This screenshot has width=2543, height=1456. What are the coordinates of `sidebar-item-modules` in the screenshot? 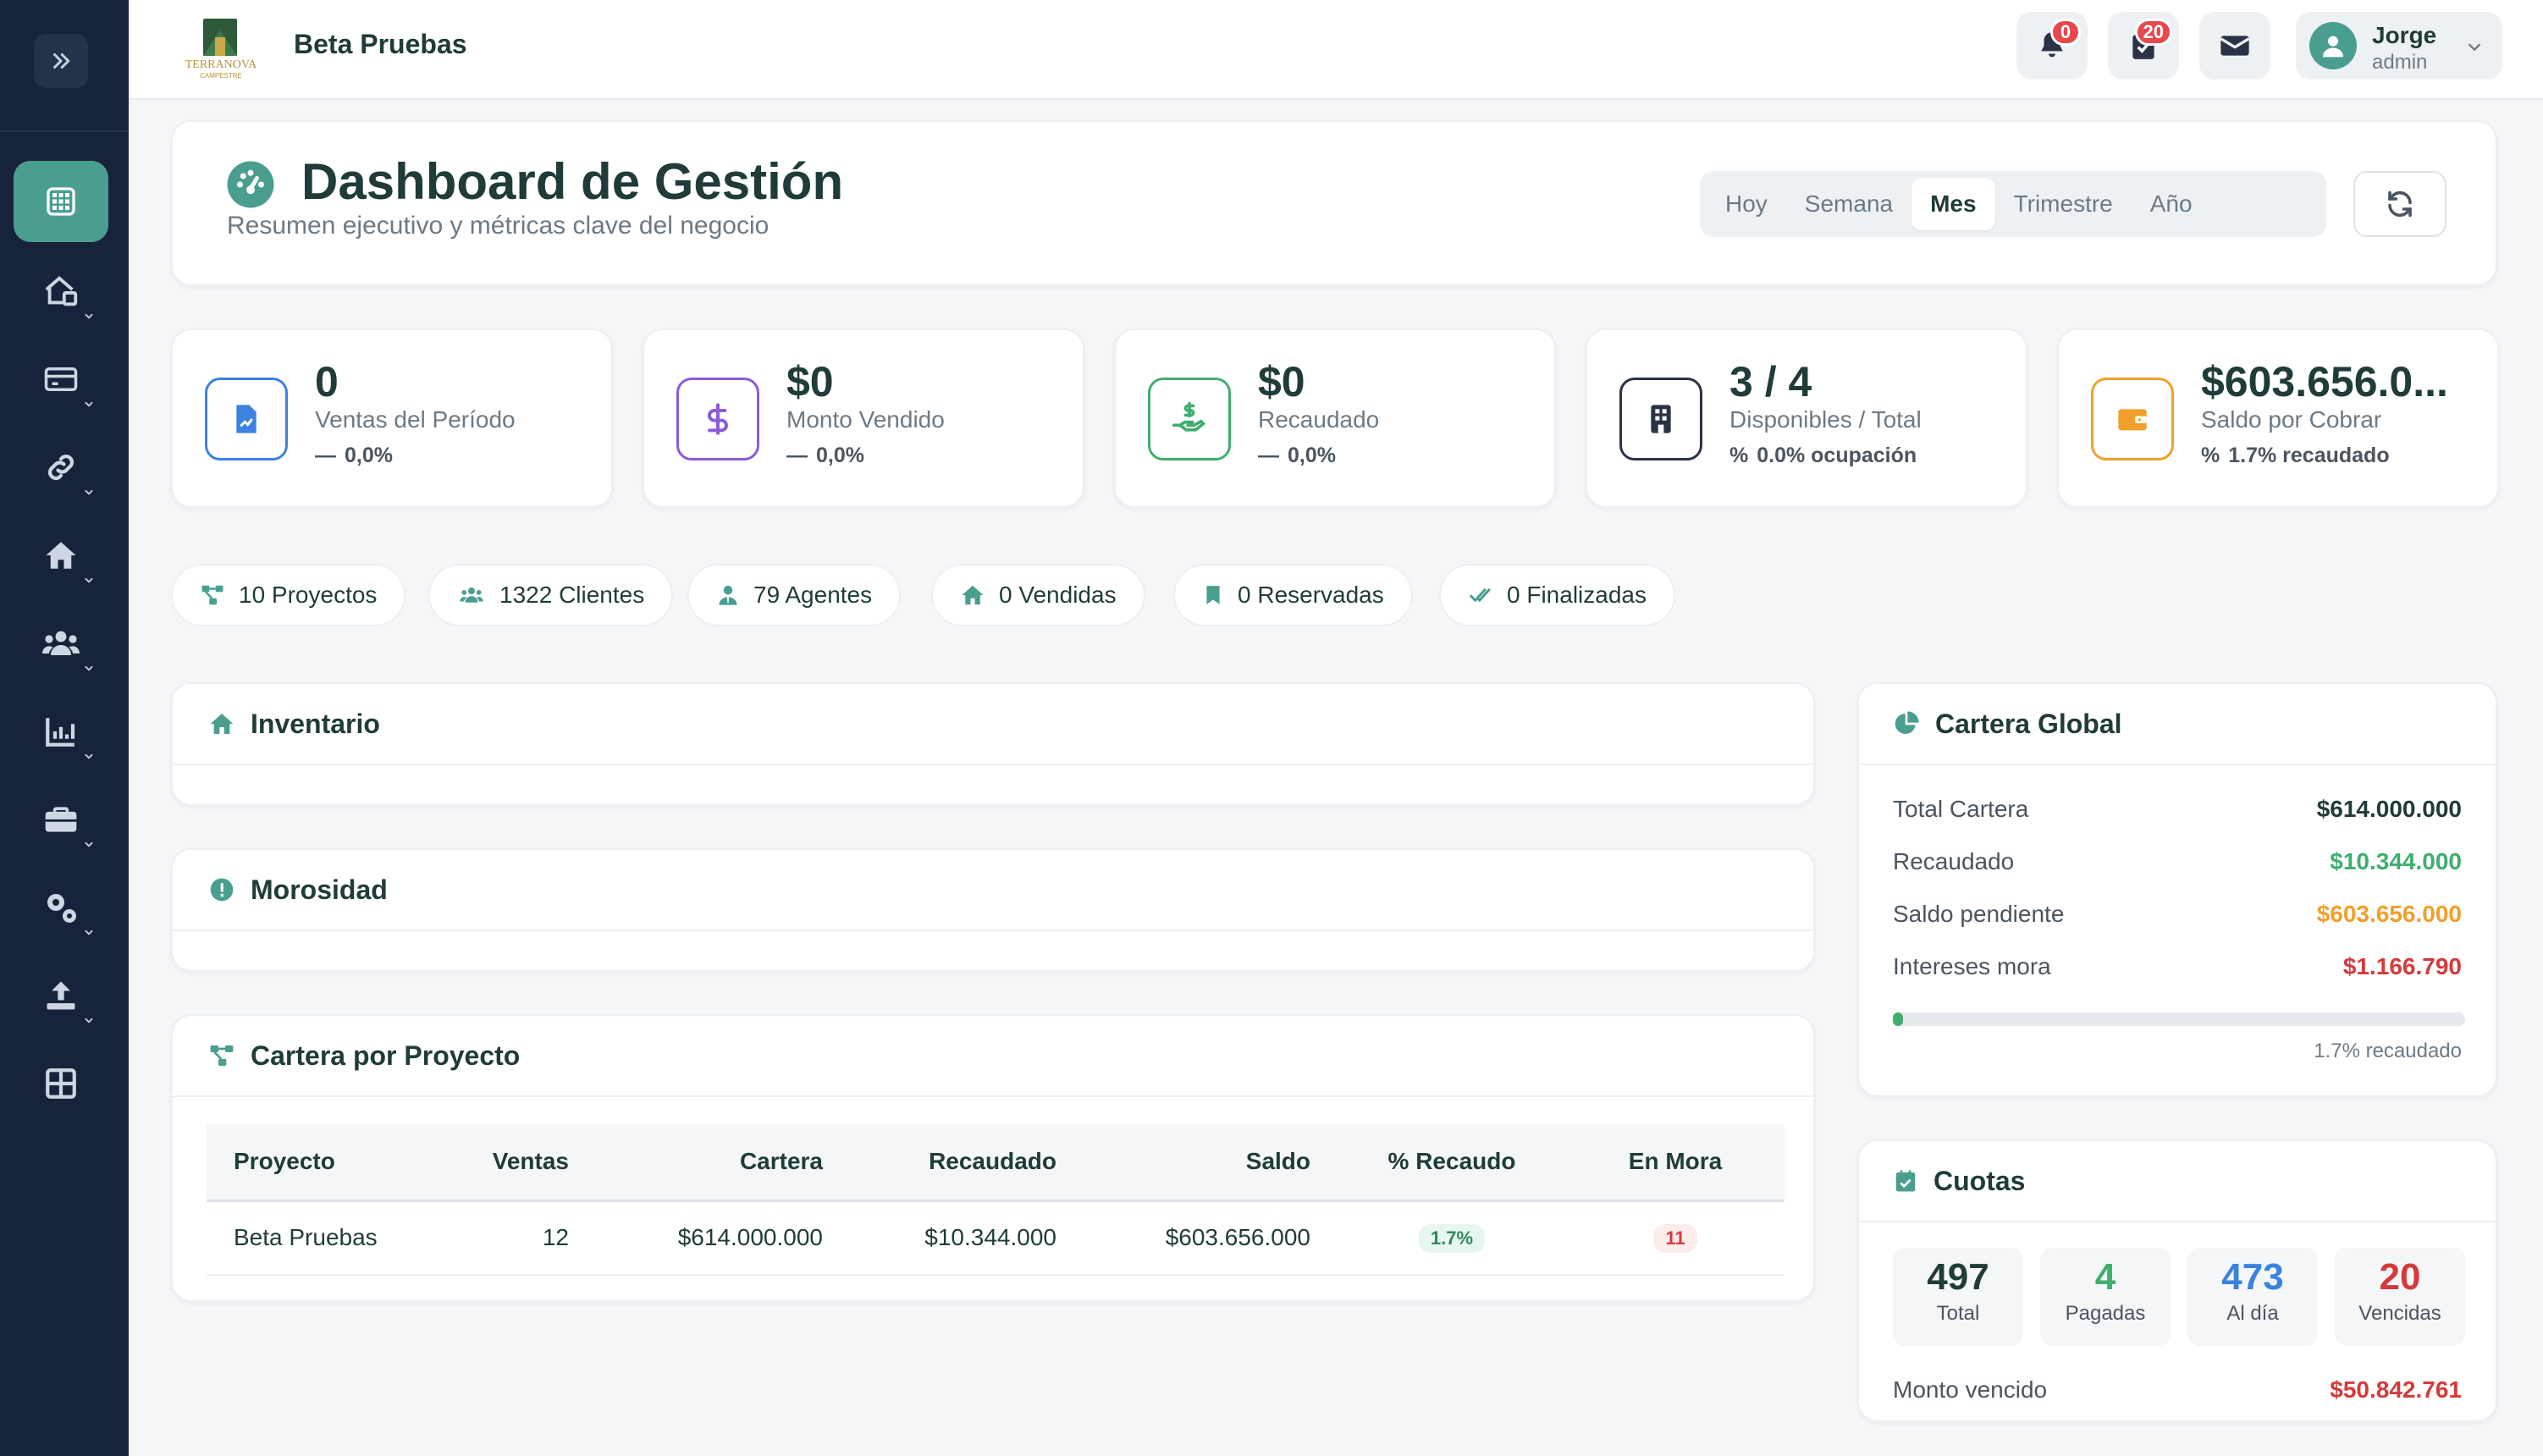 It's located at (61, 1083).